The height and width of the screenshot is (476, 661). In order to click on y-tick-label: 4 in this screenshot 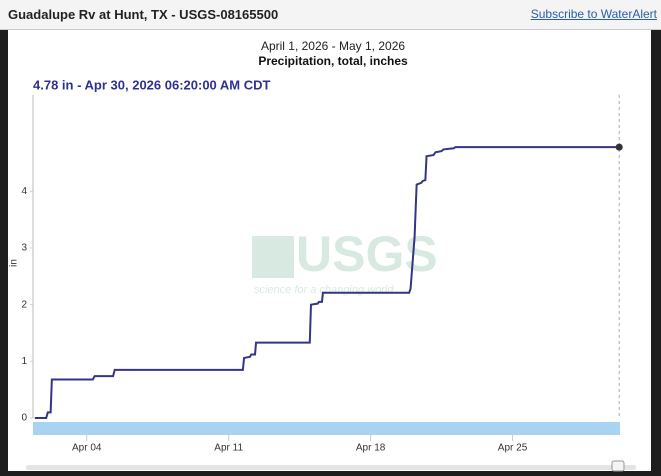, I will do `click(24, 191)`.